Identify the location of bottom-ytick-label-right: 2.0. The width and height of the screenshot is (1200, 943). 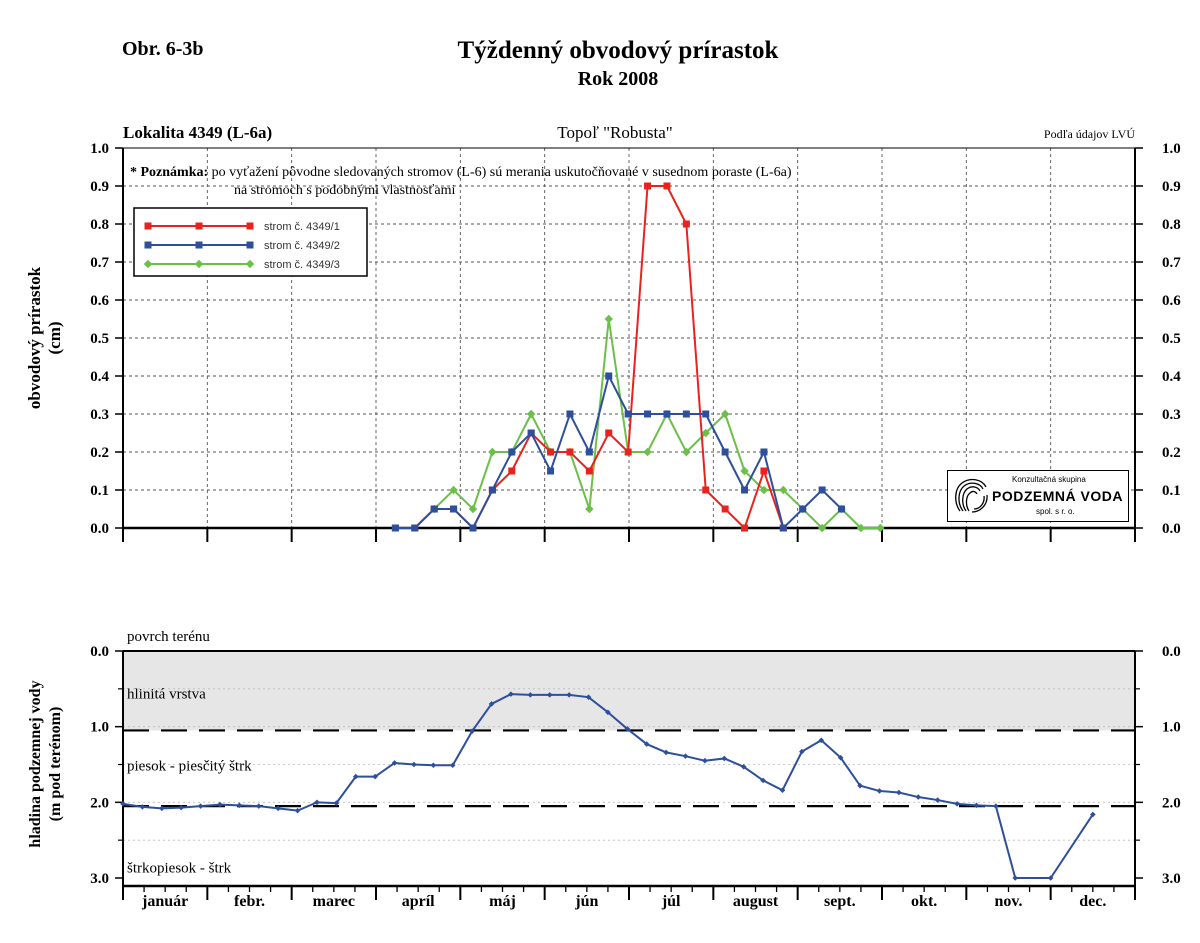
(1171, 803).